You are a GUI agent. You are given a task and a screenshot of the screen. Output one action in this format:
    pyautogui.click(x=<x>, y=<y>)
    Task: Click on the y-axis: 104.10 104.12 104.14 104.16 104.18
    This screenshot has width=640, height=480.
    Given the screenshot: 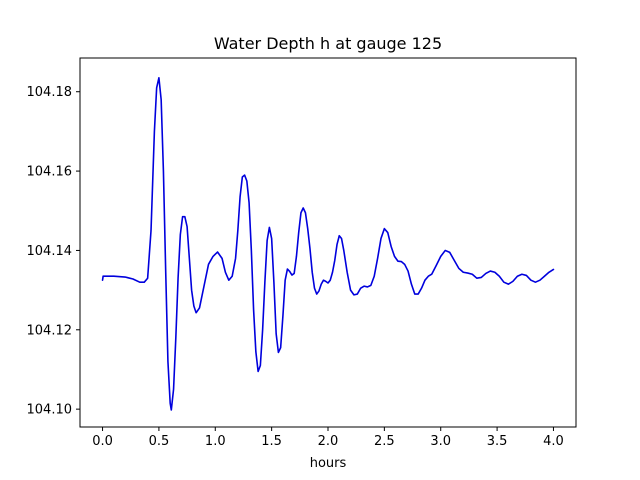 What is the action you would take?
    pyautogui.click(x=53, y=251)
    